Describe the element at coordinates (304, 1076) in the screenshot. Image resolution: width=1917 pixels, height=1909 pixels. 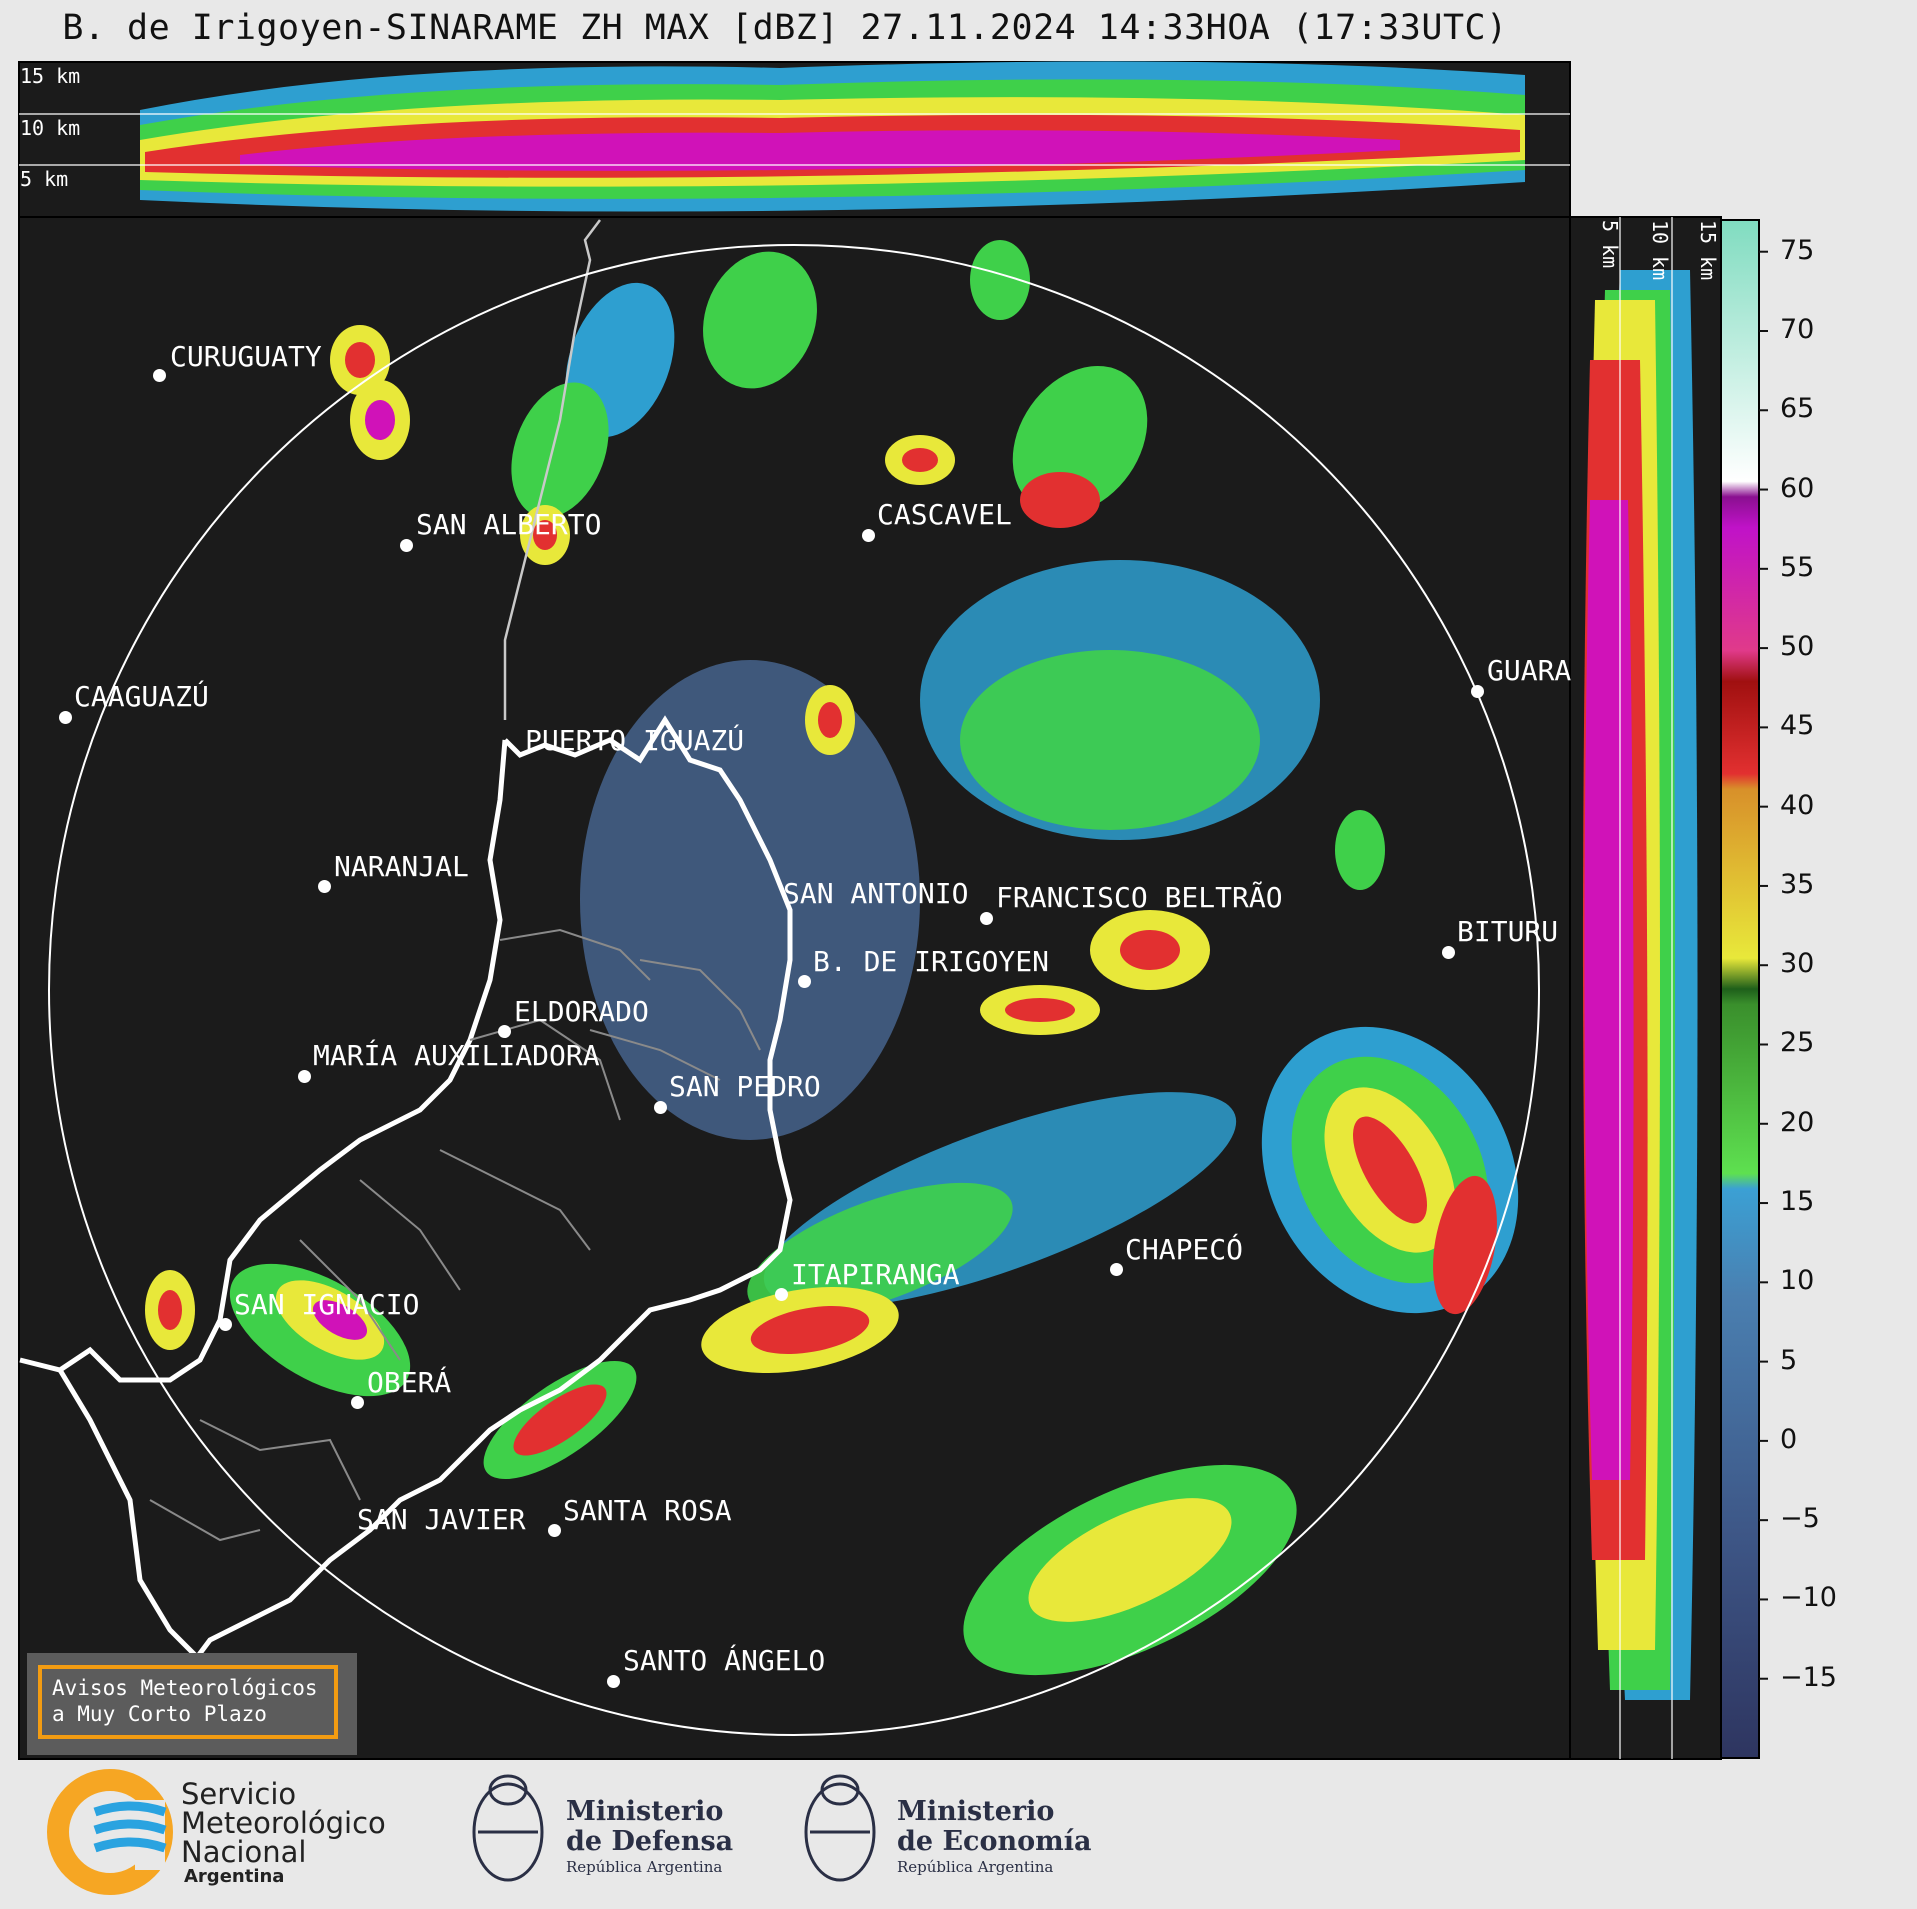
I see `city-dot-maria-auxiliadora` at that location.